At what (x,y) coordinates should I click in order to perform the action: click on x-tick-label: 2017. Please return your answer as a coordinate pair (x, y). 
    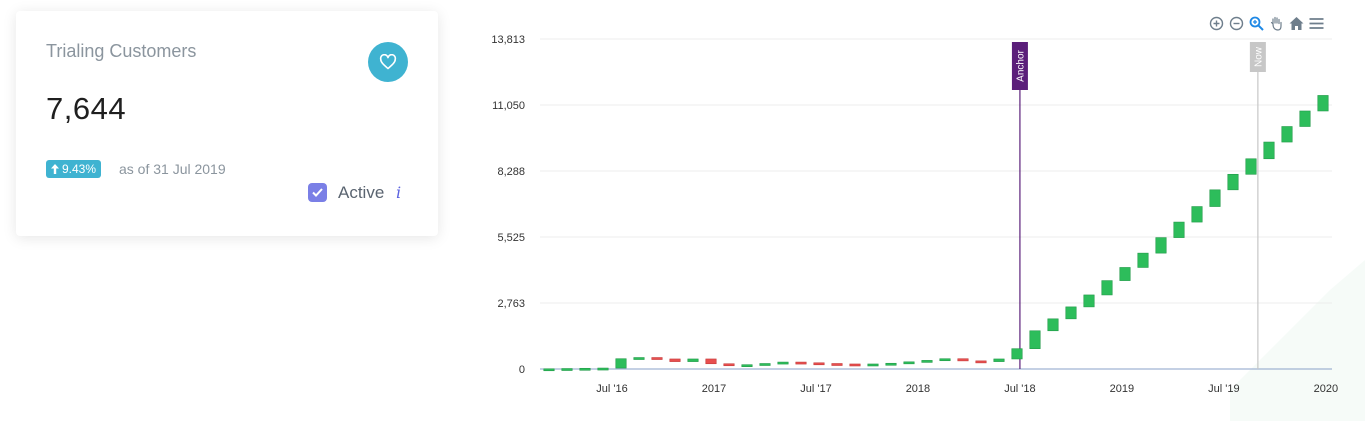
    Looking at the image, I should click on (714, 389).